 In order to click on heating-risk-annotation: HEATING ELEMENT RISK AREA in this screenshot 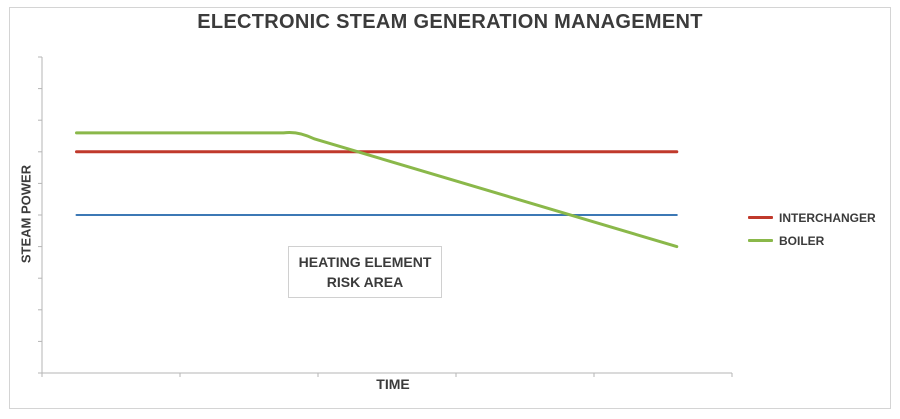, I will do `click(365, 272)`.